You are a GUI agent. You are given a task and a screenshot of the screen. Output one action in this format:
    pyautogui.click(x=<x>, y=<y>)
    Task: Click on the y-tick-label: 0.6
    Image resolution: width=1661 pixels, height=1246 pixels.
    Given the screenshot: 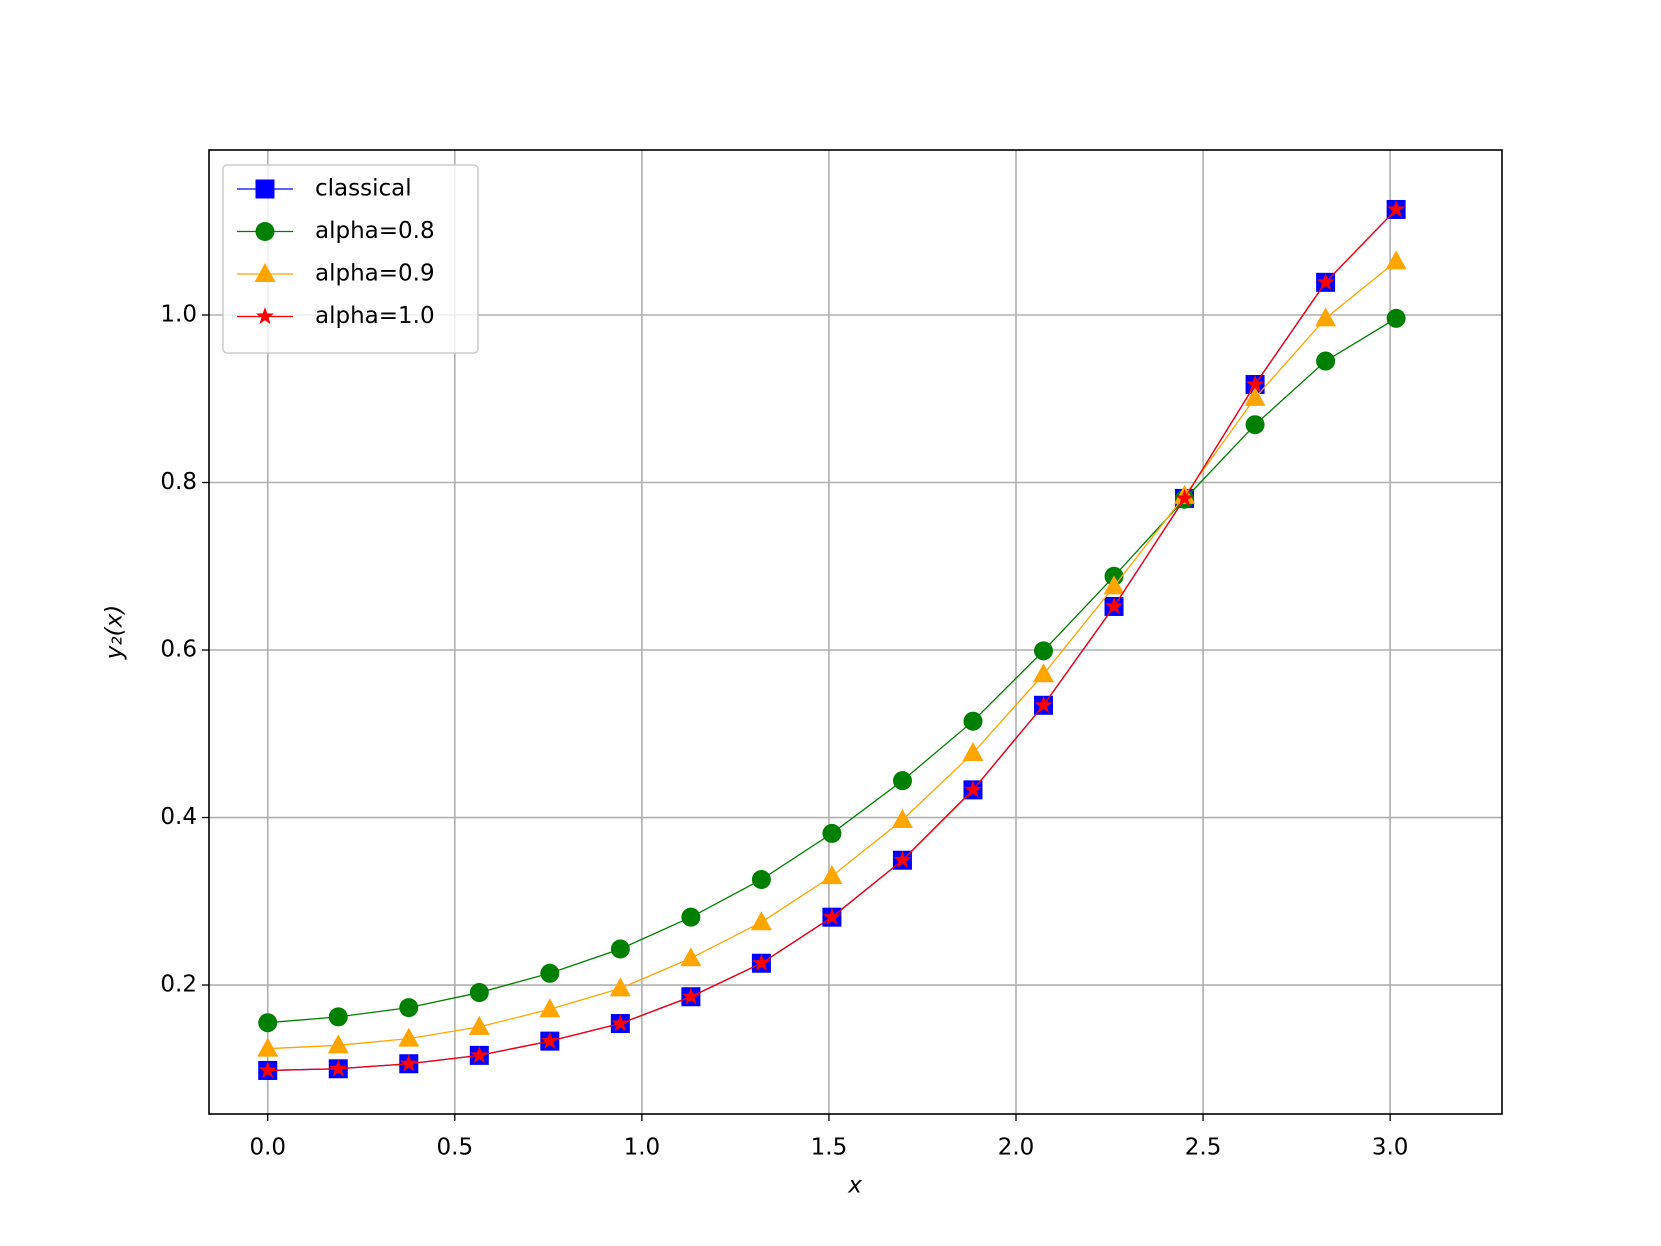 What is the action you would take?
    pyautogui.click(x=178, y=650)
    